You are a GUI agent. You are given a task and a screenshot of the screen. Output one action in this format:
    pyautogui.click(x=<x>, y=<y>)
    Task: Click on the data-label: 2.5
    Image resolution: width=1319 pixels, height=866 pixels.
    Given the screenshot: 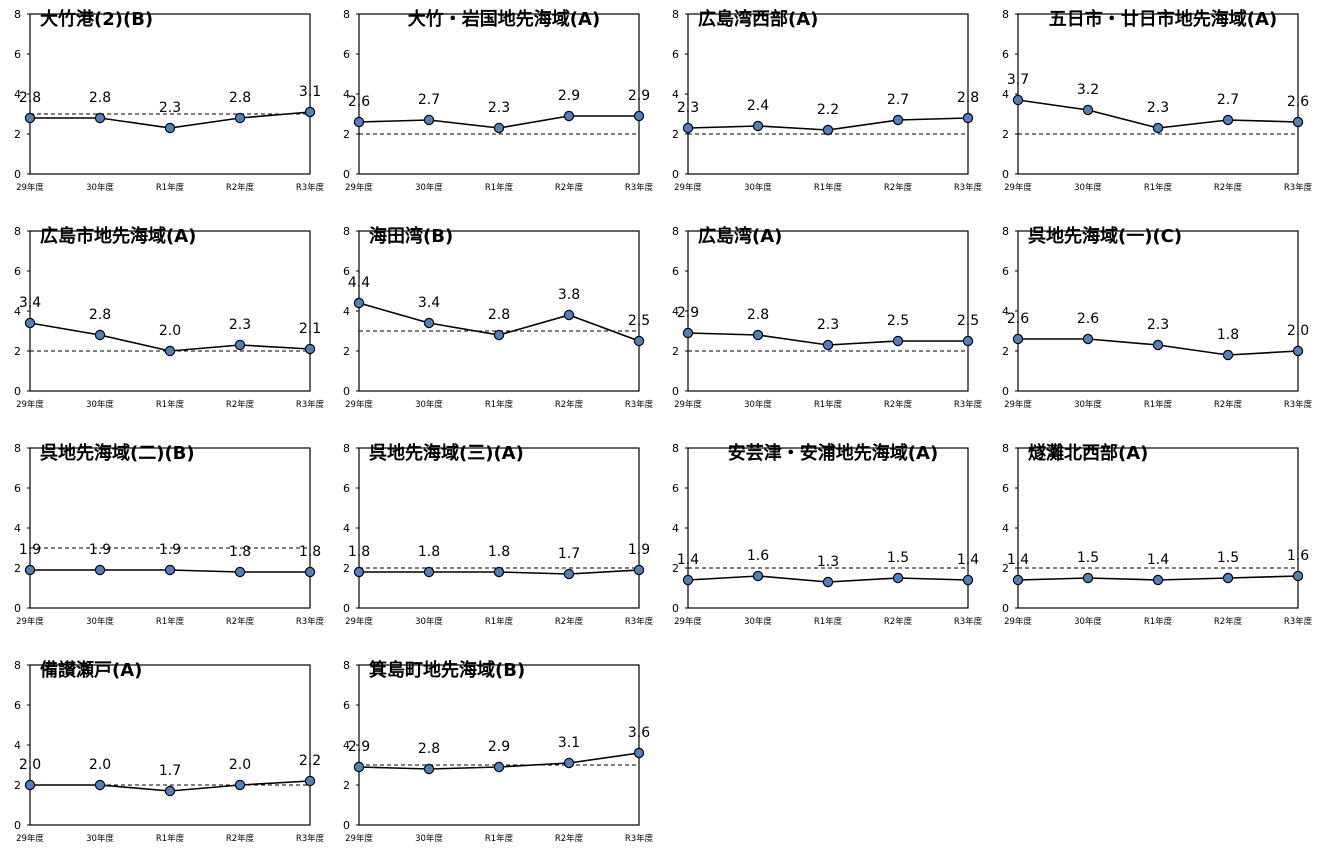 What is the action you would take?
    pyautogui.click(x=898, y=321)
    